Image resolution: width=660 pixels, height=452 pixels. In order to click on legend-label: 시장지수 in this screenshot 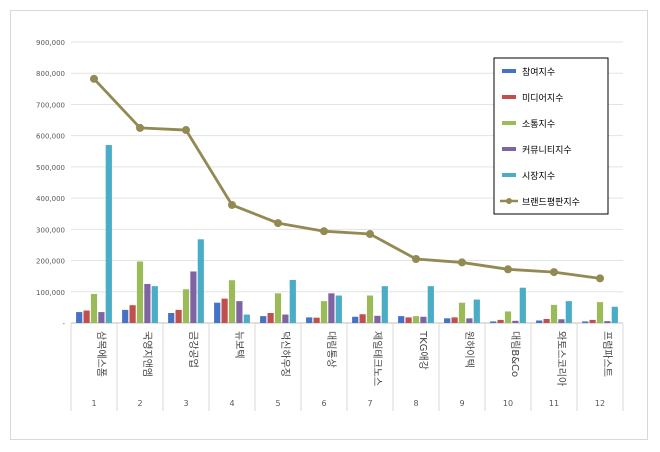, I will do `click(538, 176)`.